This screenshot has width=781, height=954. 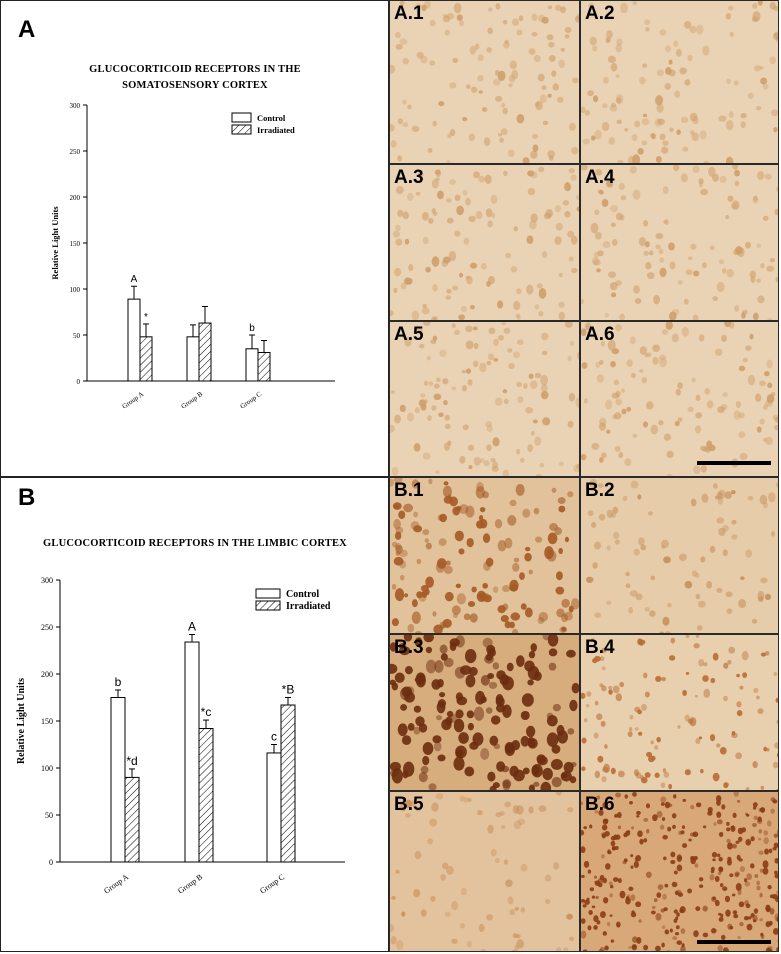 I want to click on micrograph-b3-label: B.3, so click(x=409, y=647).